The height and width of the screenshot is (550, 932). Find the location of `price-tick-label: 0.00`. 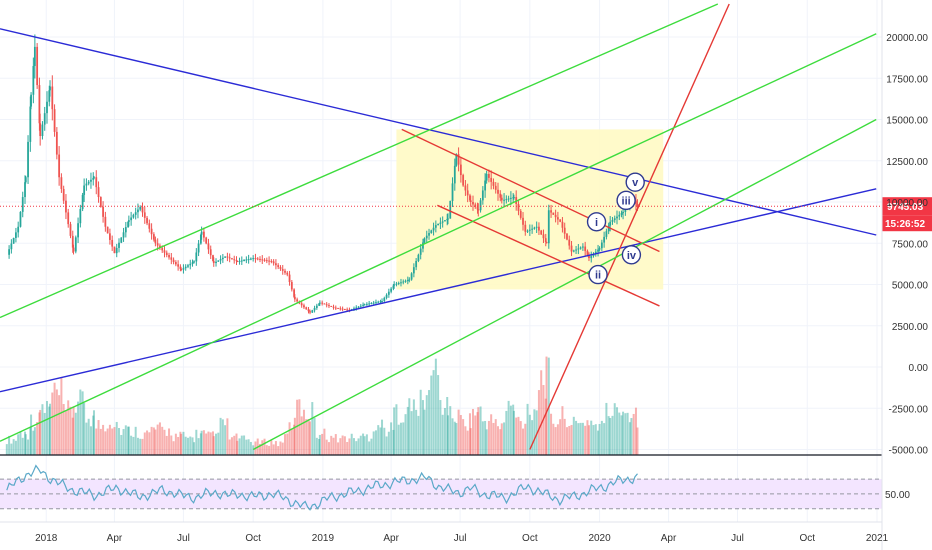

price-tick-label: 0.00 is located at coordinates (919, 368).